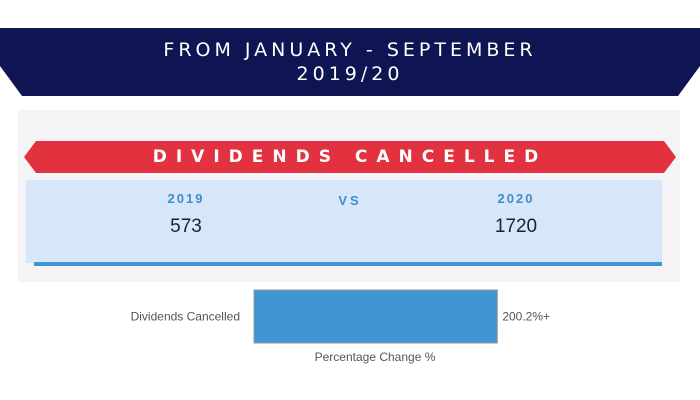  What do you see at coordinates (350, 74) in the screenshot?
I see `header-title-line2: 2019/20` at bounding box center [350, 74].